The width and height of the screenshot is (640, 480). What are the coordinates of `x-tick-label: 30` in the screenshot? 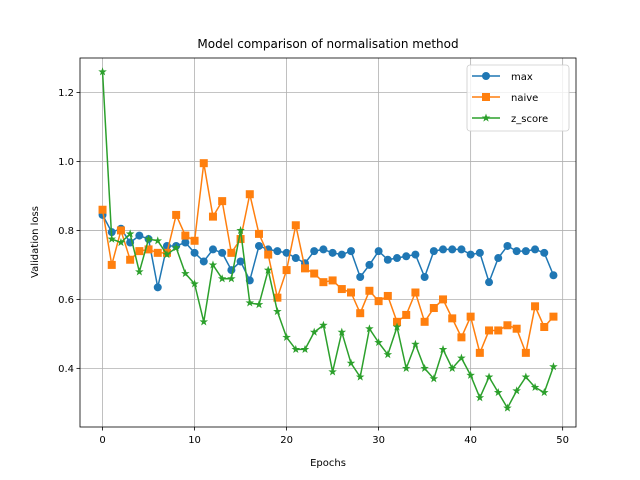 It's located at (378, 440).